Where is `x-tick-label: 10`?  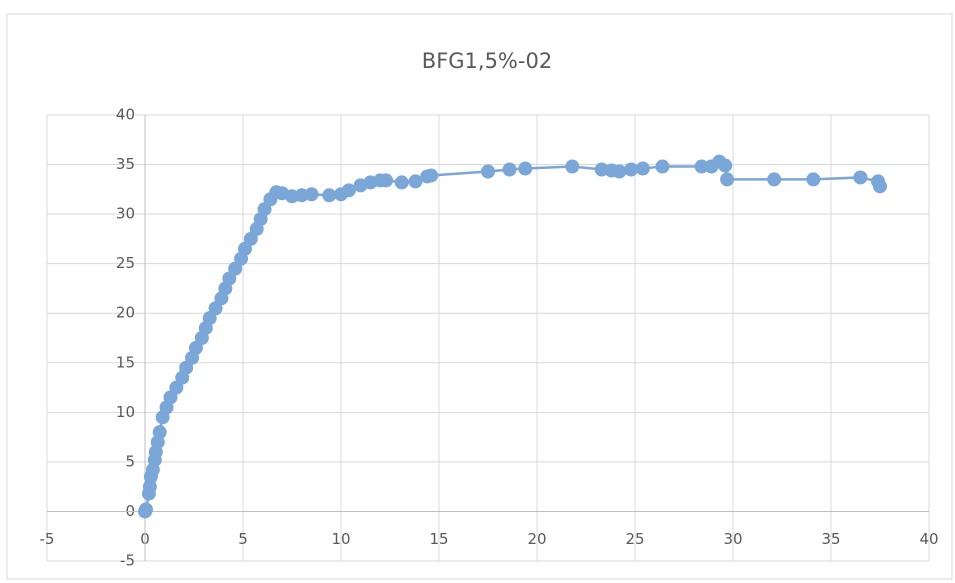
x-tick-label: 10 is located at coordinates (340, 539).